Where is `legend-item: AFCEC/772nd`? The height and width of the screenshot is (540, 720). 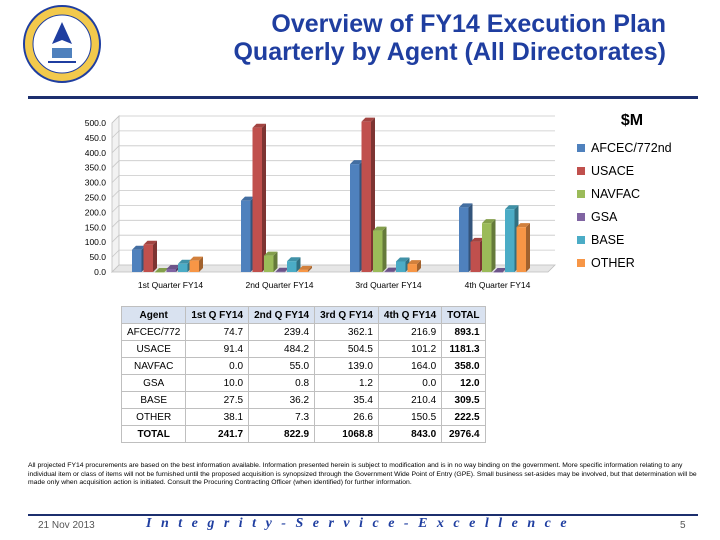 legend-item: AFCEC/772nd is located at coordinates (642, 147).